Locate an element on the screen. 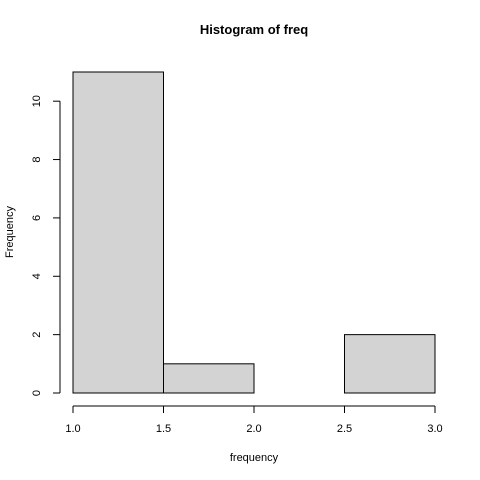 The width and height of the screenshot is (480, 480). y-tick-label-5: 10 is located at coordinates (37, 101).